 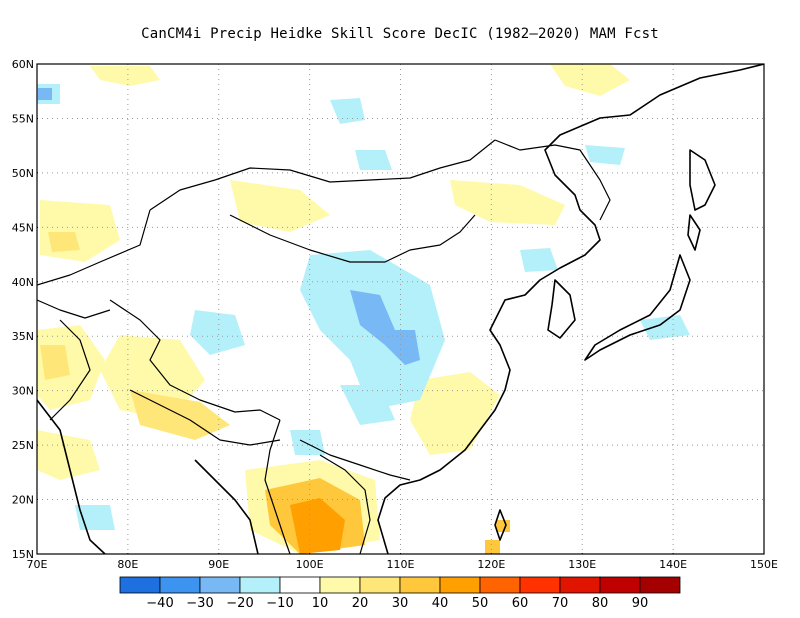 I want to click on shade-negative-india-lightblue, so click(x=95, y=517).